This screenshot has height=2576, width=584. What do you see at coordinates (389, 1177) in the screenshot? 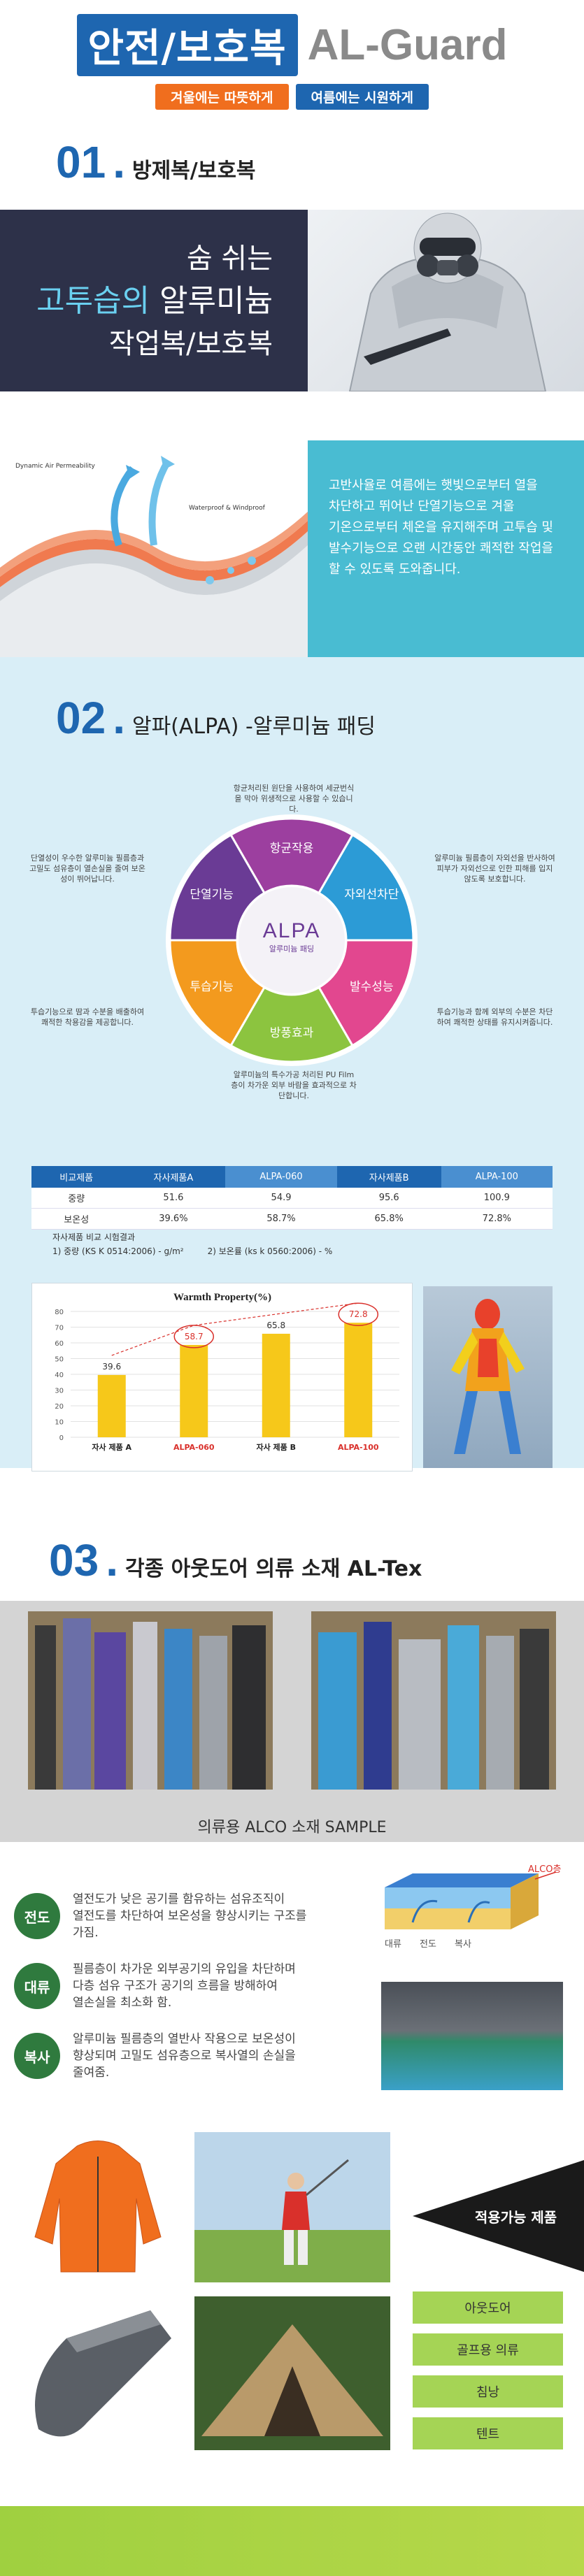
I see `table-header-cell: 자사제품B` at bounding box center [389, 1177].